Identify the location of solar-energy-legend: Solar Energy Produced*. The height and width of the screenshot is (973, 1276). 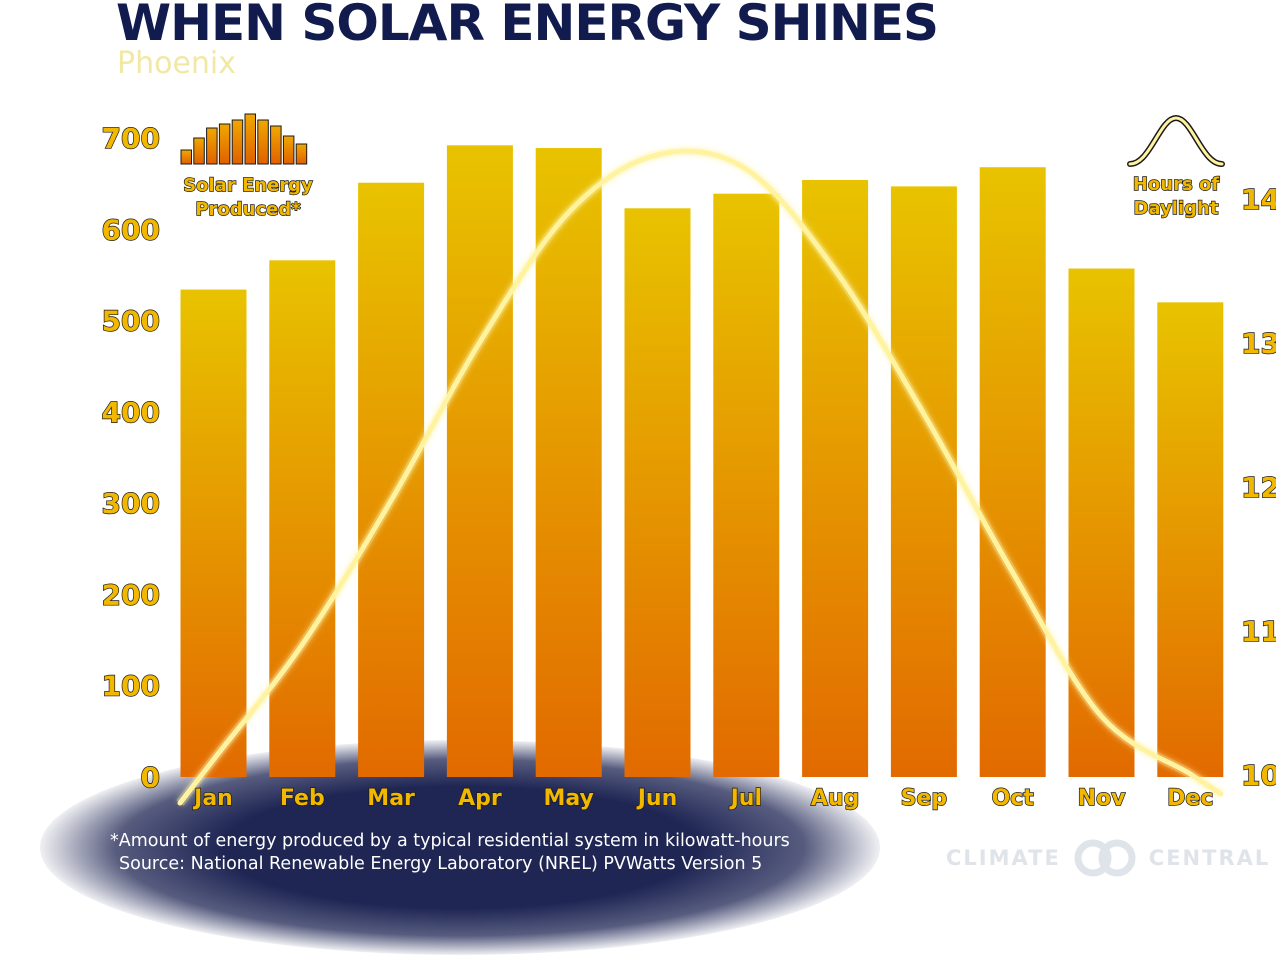
(247, 167).